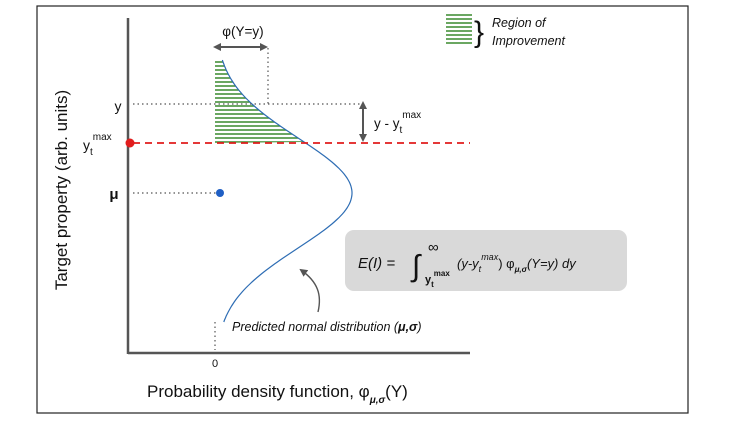 The image size is (747, 421). What do you see at coordinates (130, 143) in the screenshot?
I see `threshold-point` at bounding box center [130, 143].